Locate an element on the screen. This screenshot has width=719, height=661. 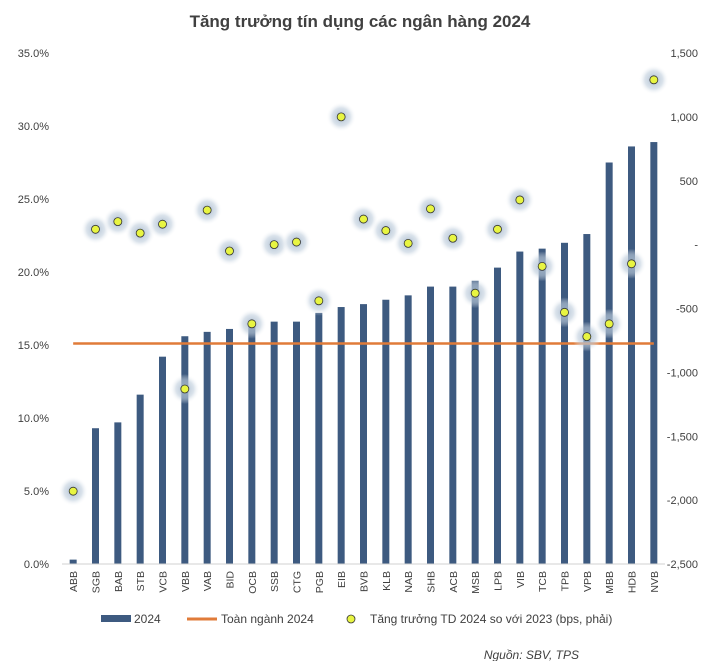
right-tick-label: -500 is located at coordinates (687, 310).